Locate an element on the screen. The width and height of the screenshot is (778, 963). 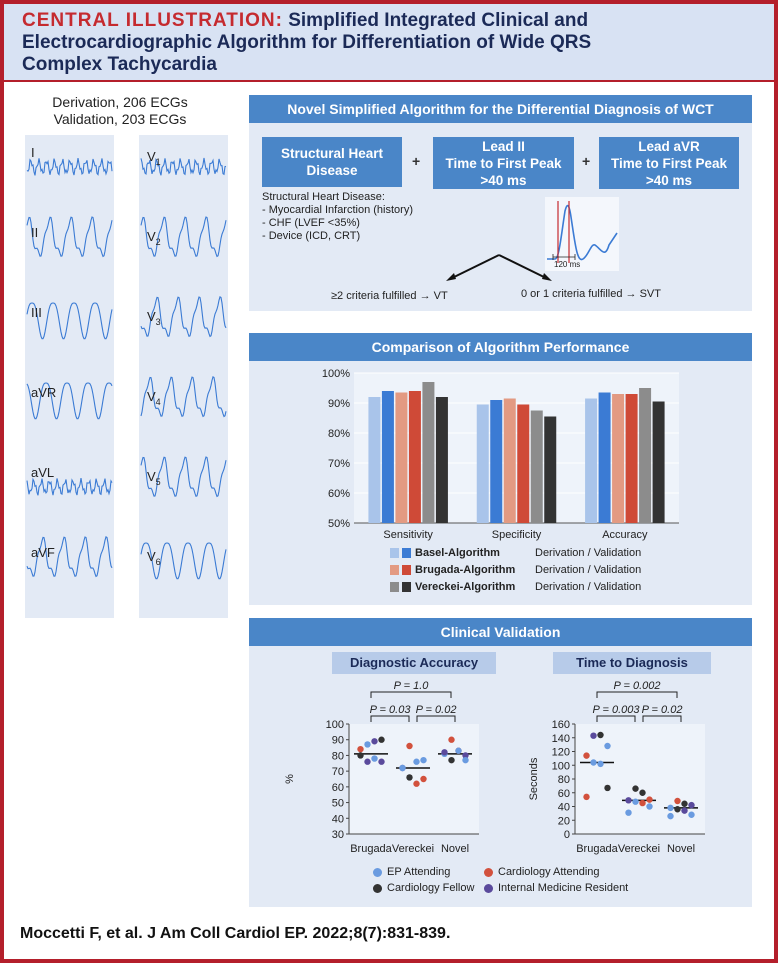
plus-2: + is located at coordinates (586, 161).